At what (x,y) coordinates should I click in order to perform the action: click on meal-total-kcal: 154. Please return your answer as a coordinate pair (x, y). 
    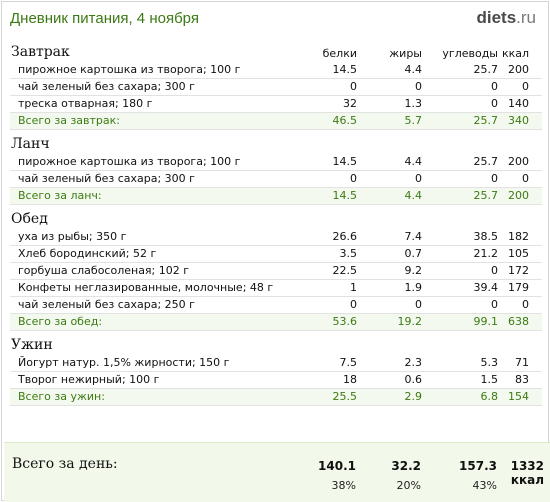
    Looking at the image, I should click on (518, 396).